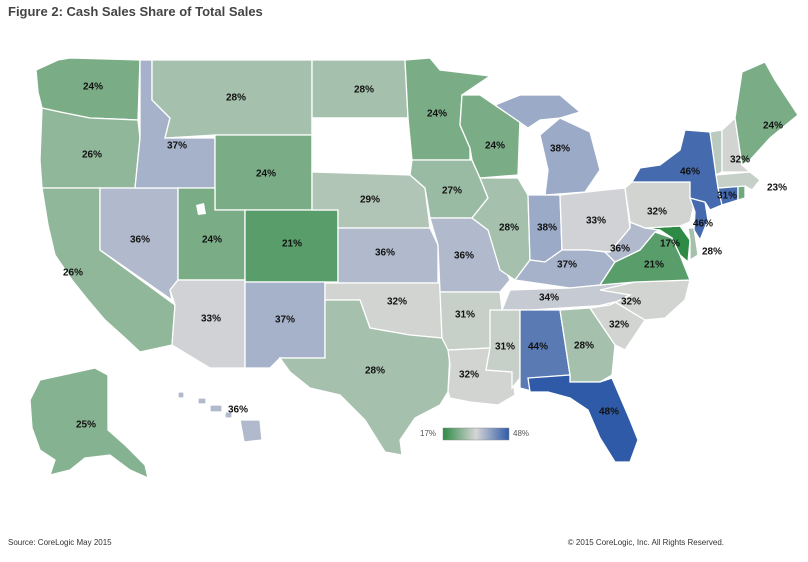  I want to click on state-SD, so click(361, 146).